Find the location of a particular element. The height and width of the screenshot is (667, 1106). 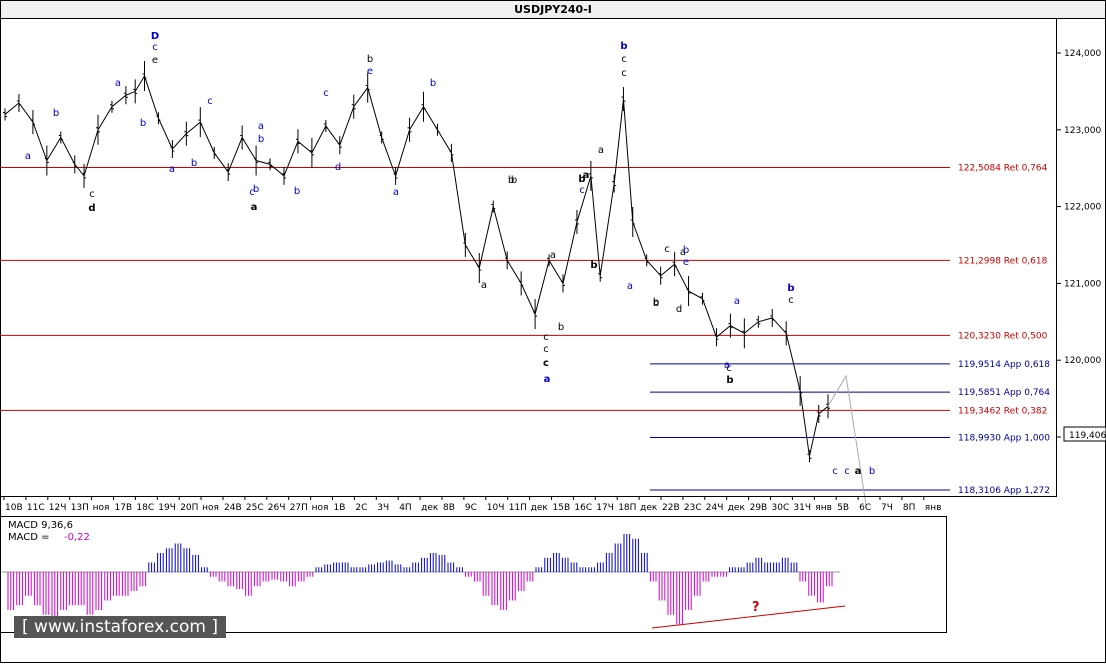

date-tick-label: 17Ч is located at coordinates (605, 508).